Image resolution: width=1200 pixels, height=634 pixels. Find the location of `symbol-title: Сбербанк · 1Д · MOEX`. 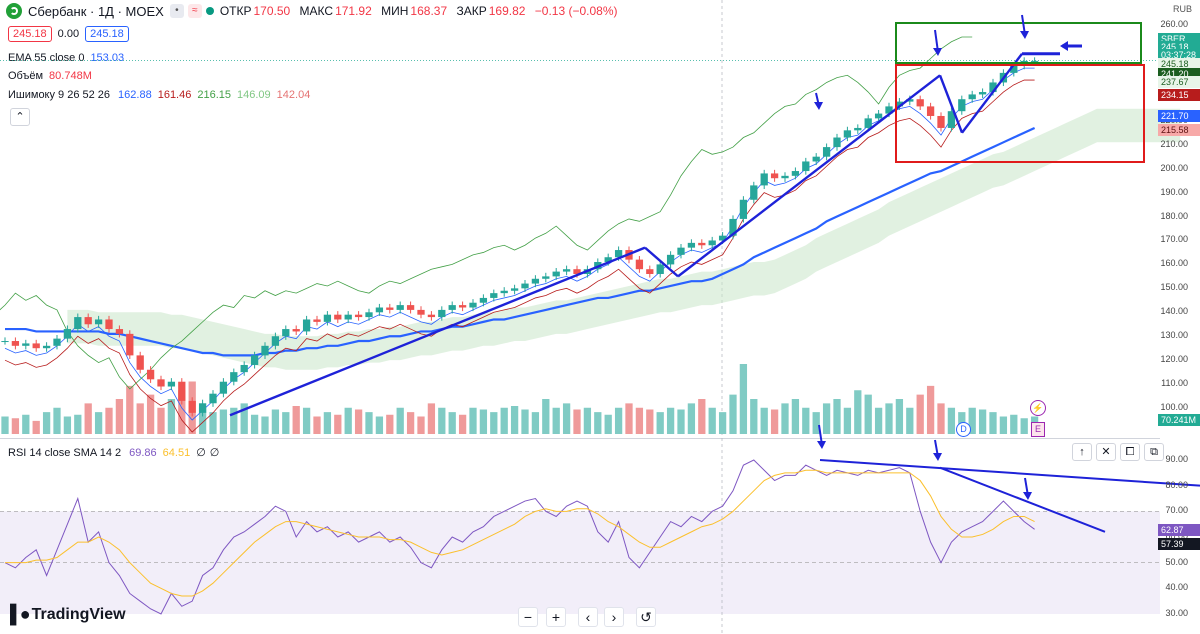

symbol-title: Сбербанк · 1Д · MOEX is located at coordinates (96, 11).